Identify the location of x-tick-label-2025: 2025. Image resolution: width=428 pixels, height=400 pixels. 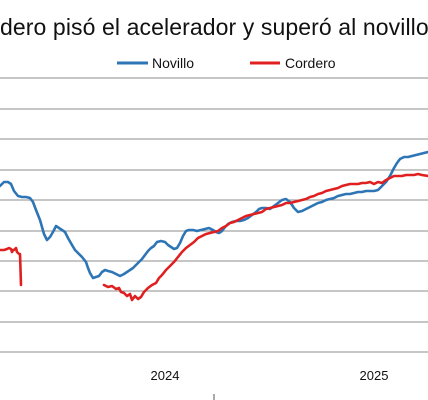
(374, 375).